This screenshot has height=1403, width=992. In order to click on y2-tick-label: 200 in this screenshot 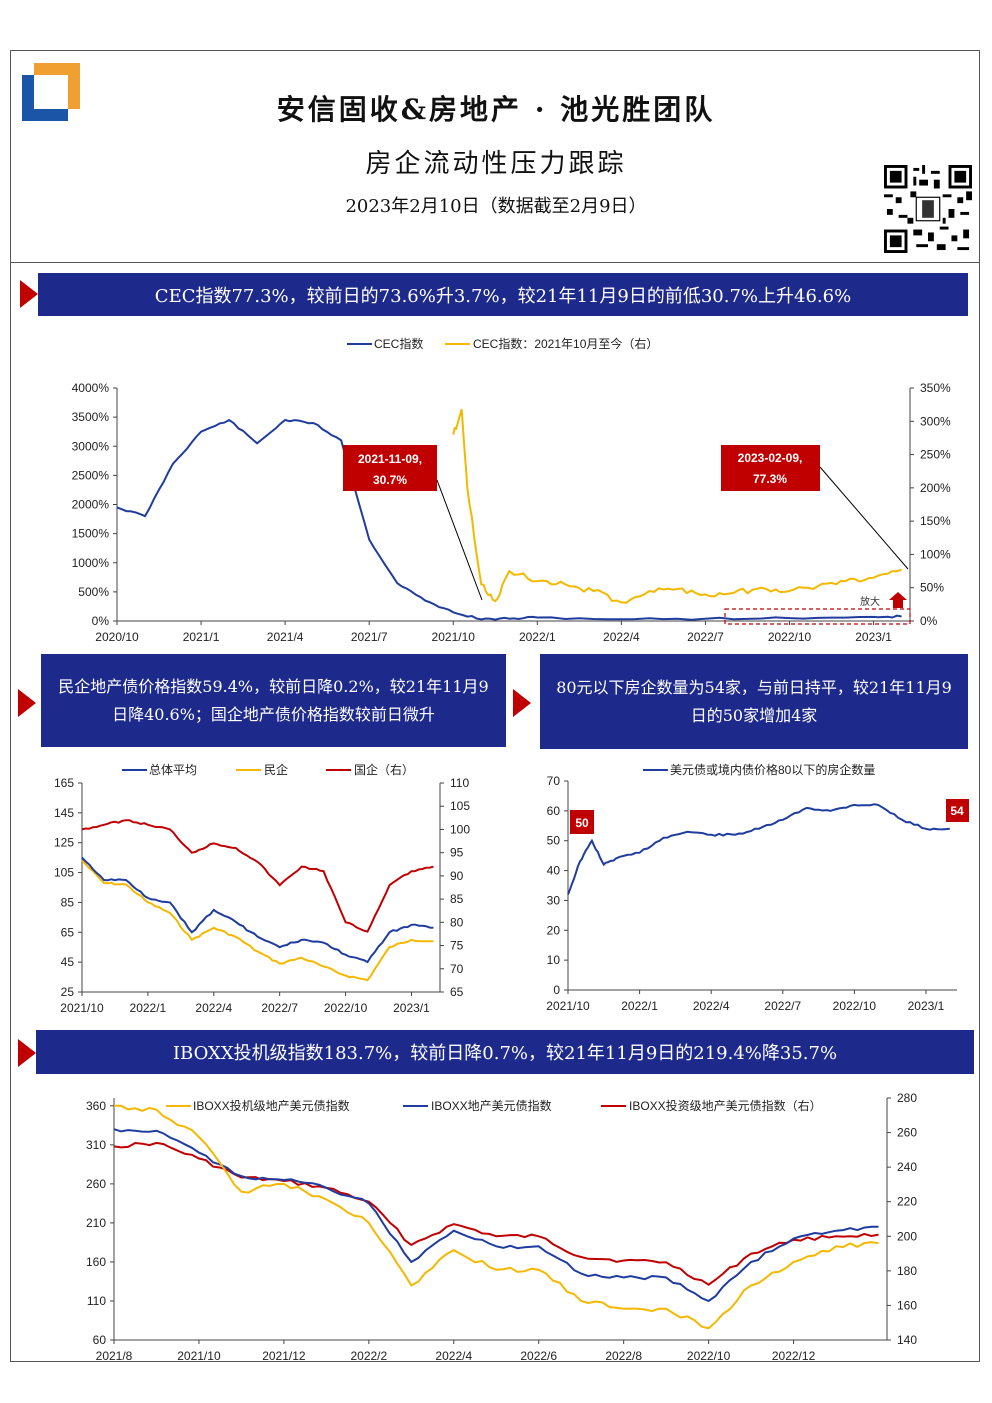, I will do `click(907, 1236)`.